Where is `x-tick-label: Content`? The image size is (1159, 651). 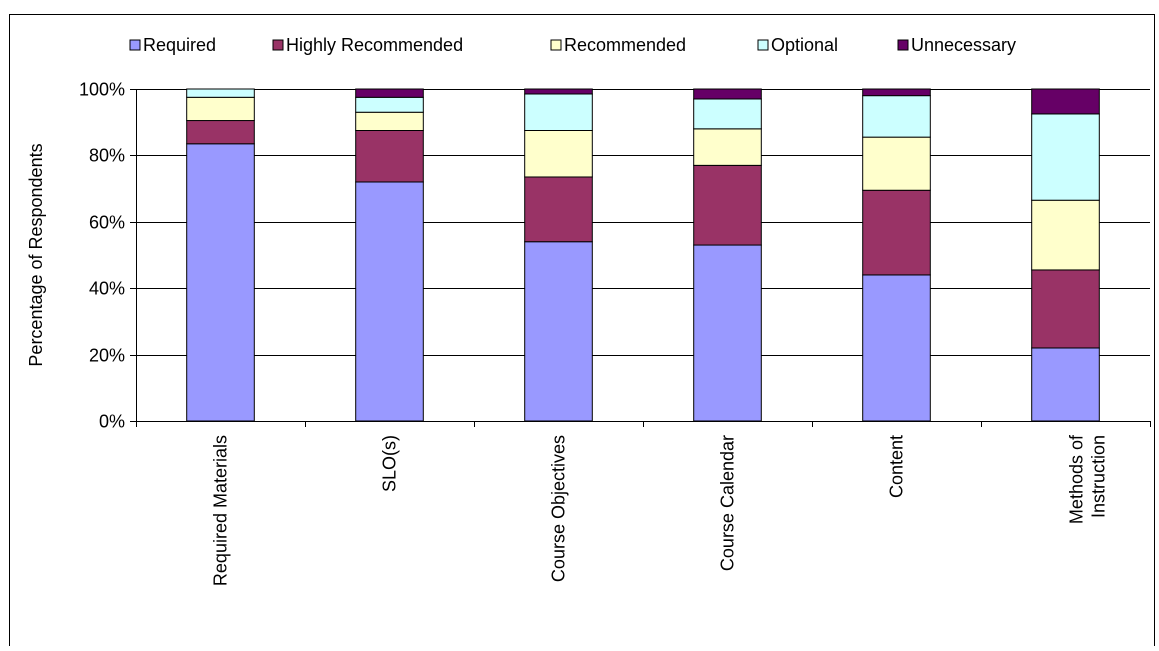
x-tick-label: Content is located at coordinates (897, 466).